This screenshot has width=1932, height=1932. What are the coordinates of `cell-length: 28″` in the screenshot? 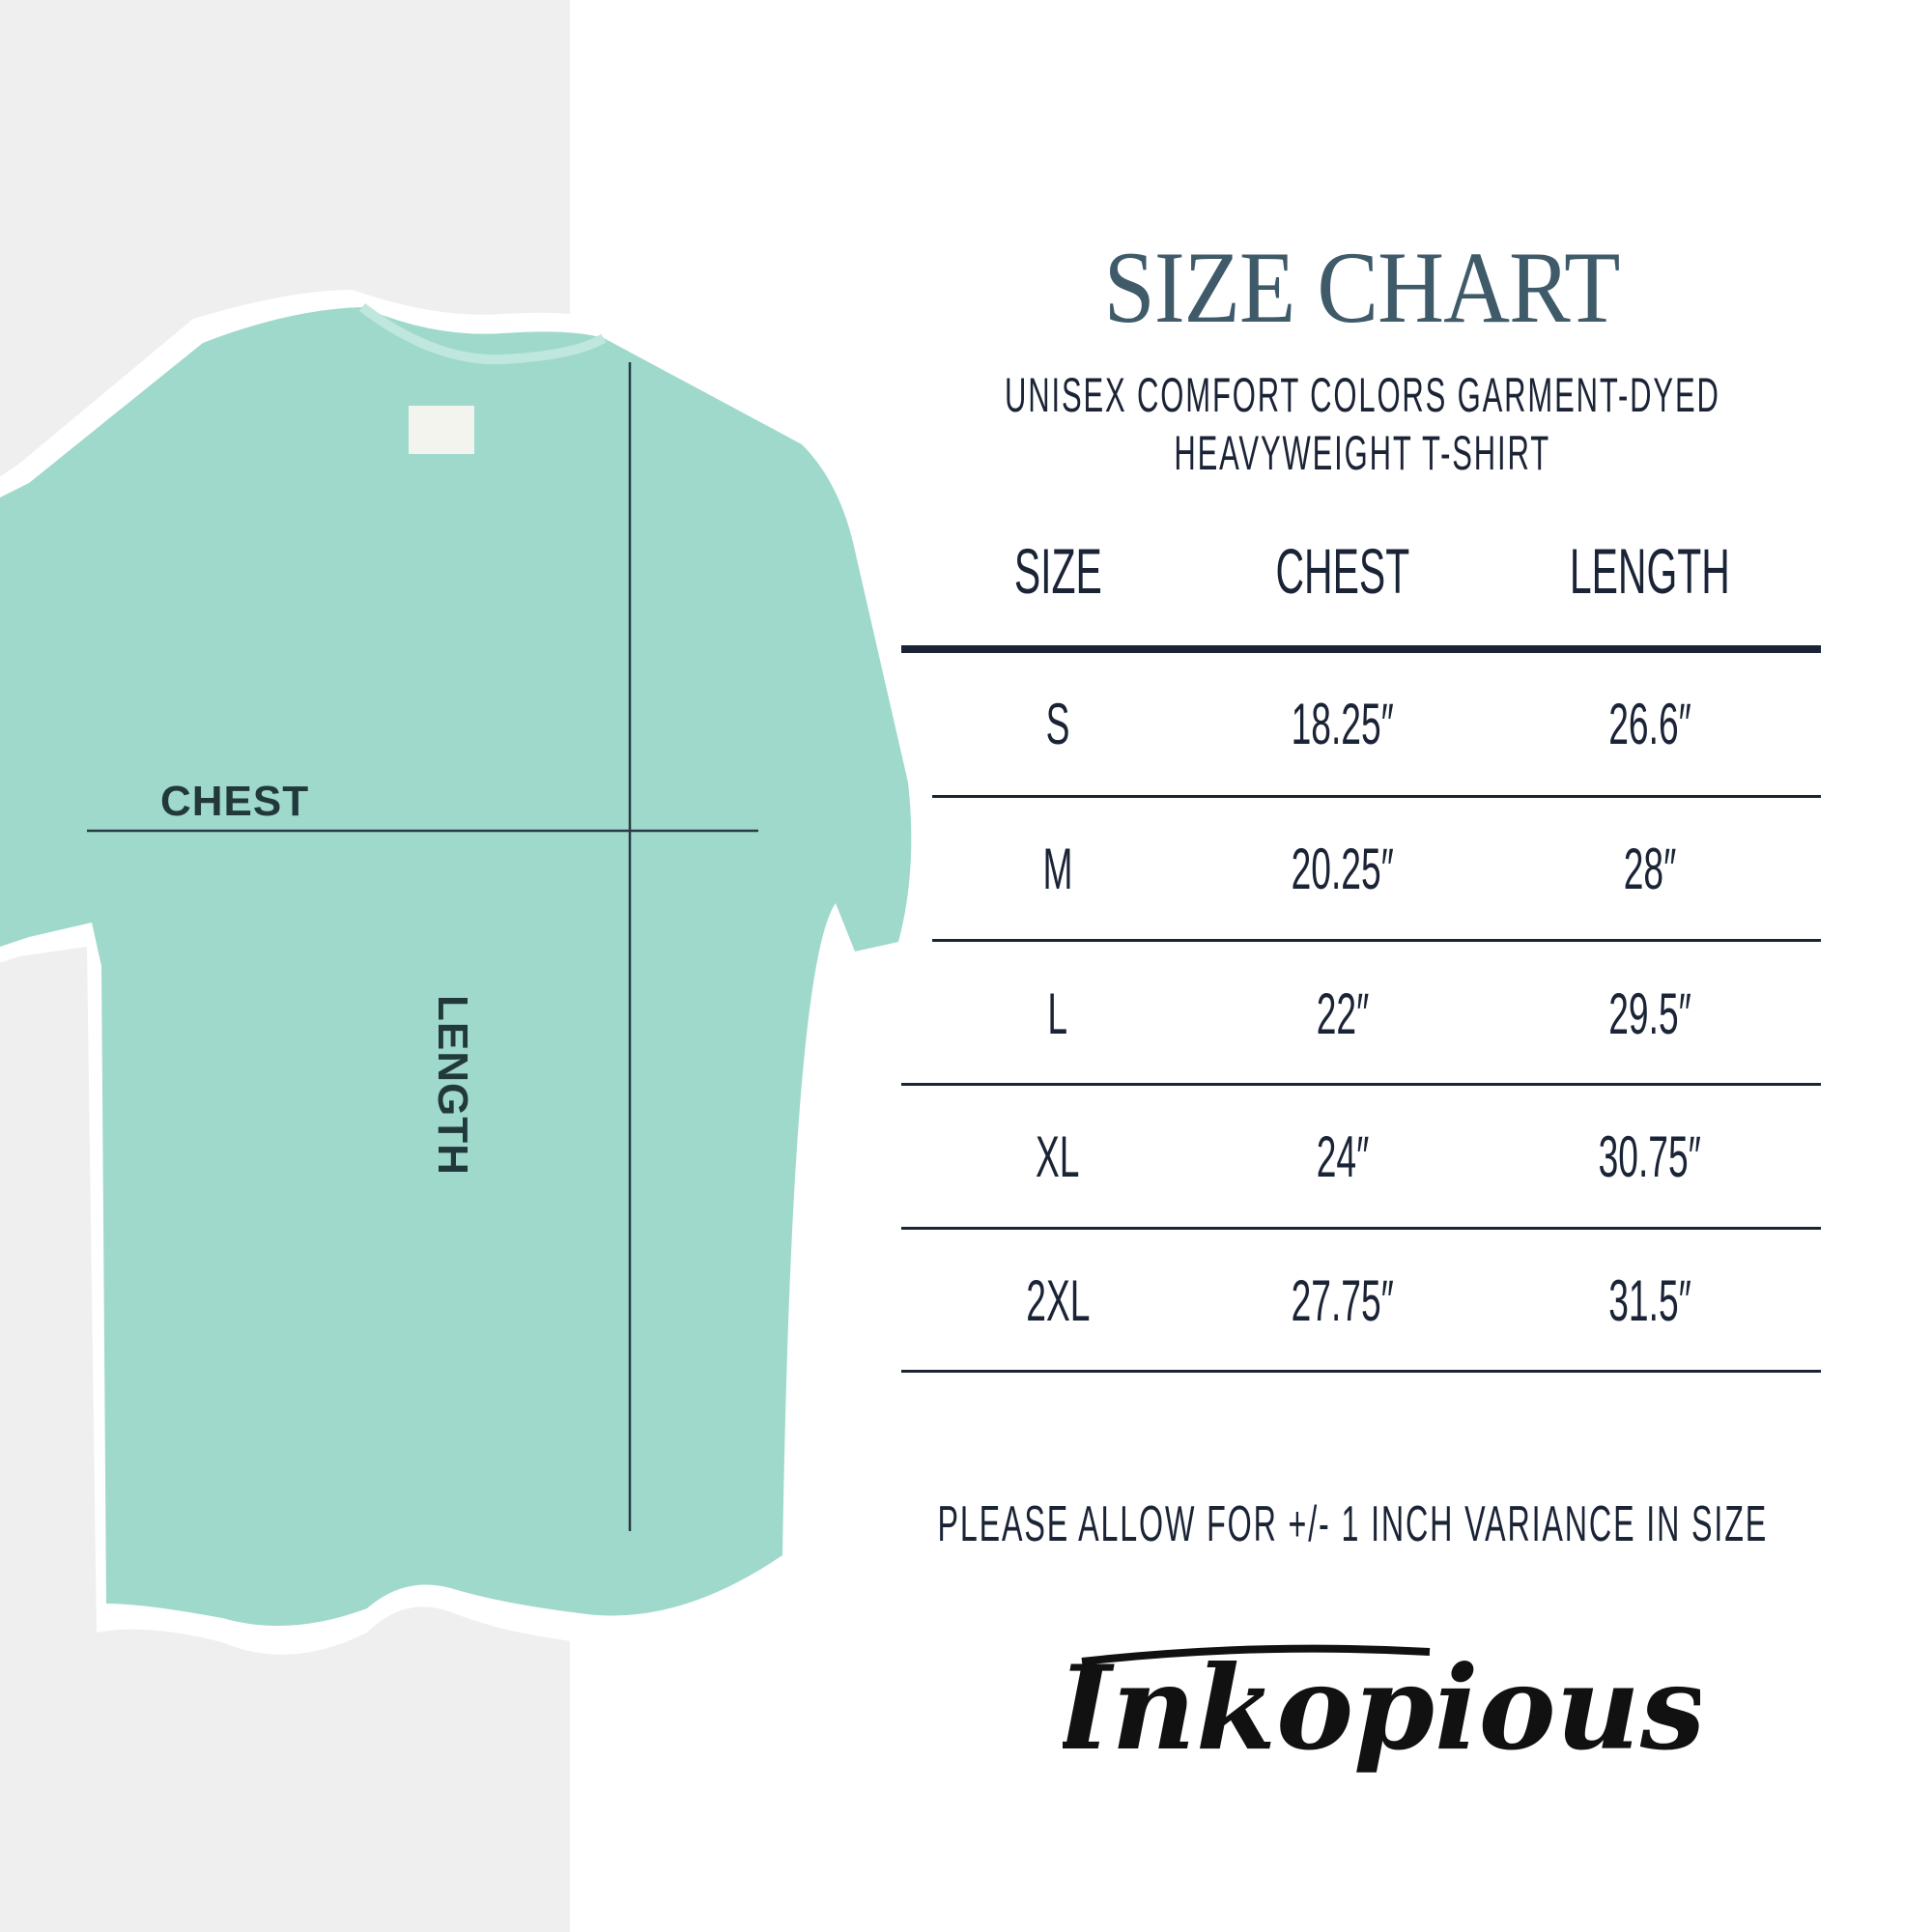 It's located at (1650, 869).